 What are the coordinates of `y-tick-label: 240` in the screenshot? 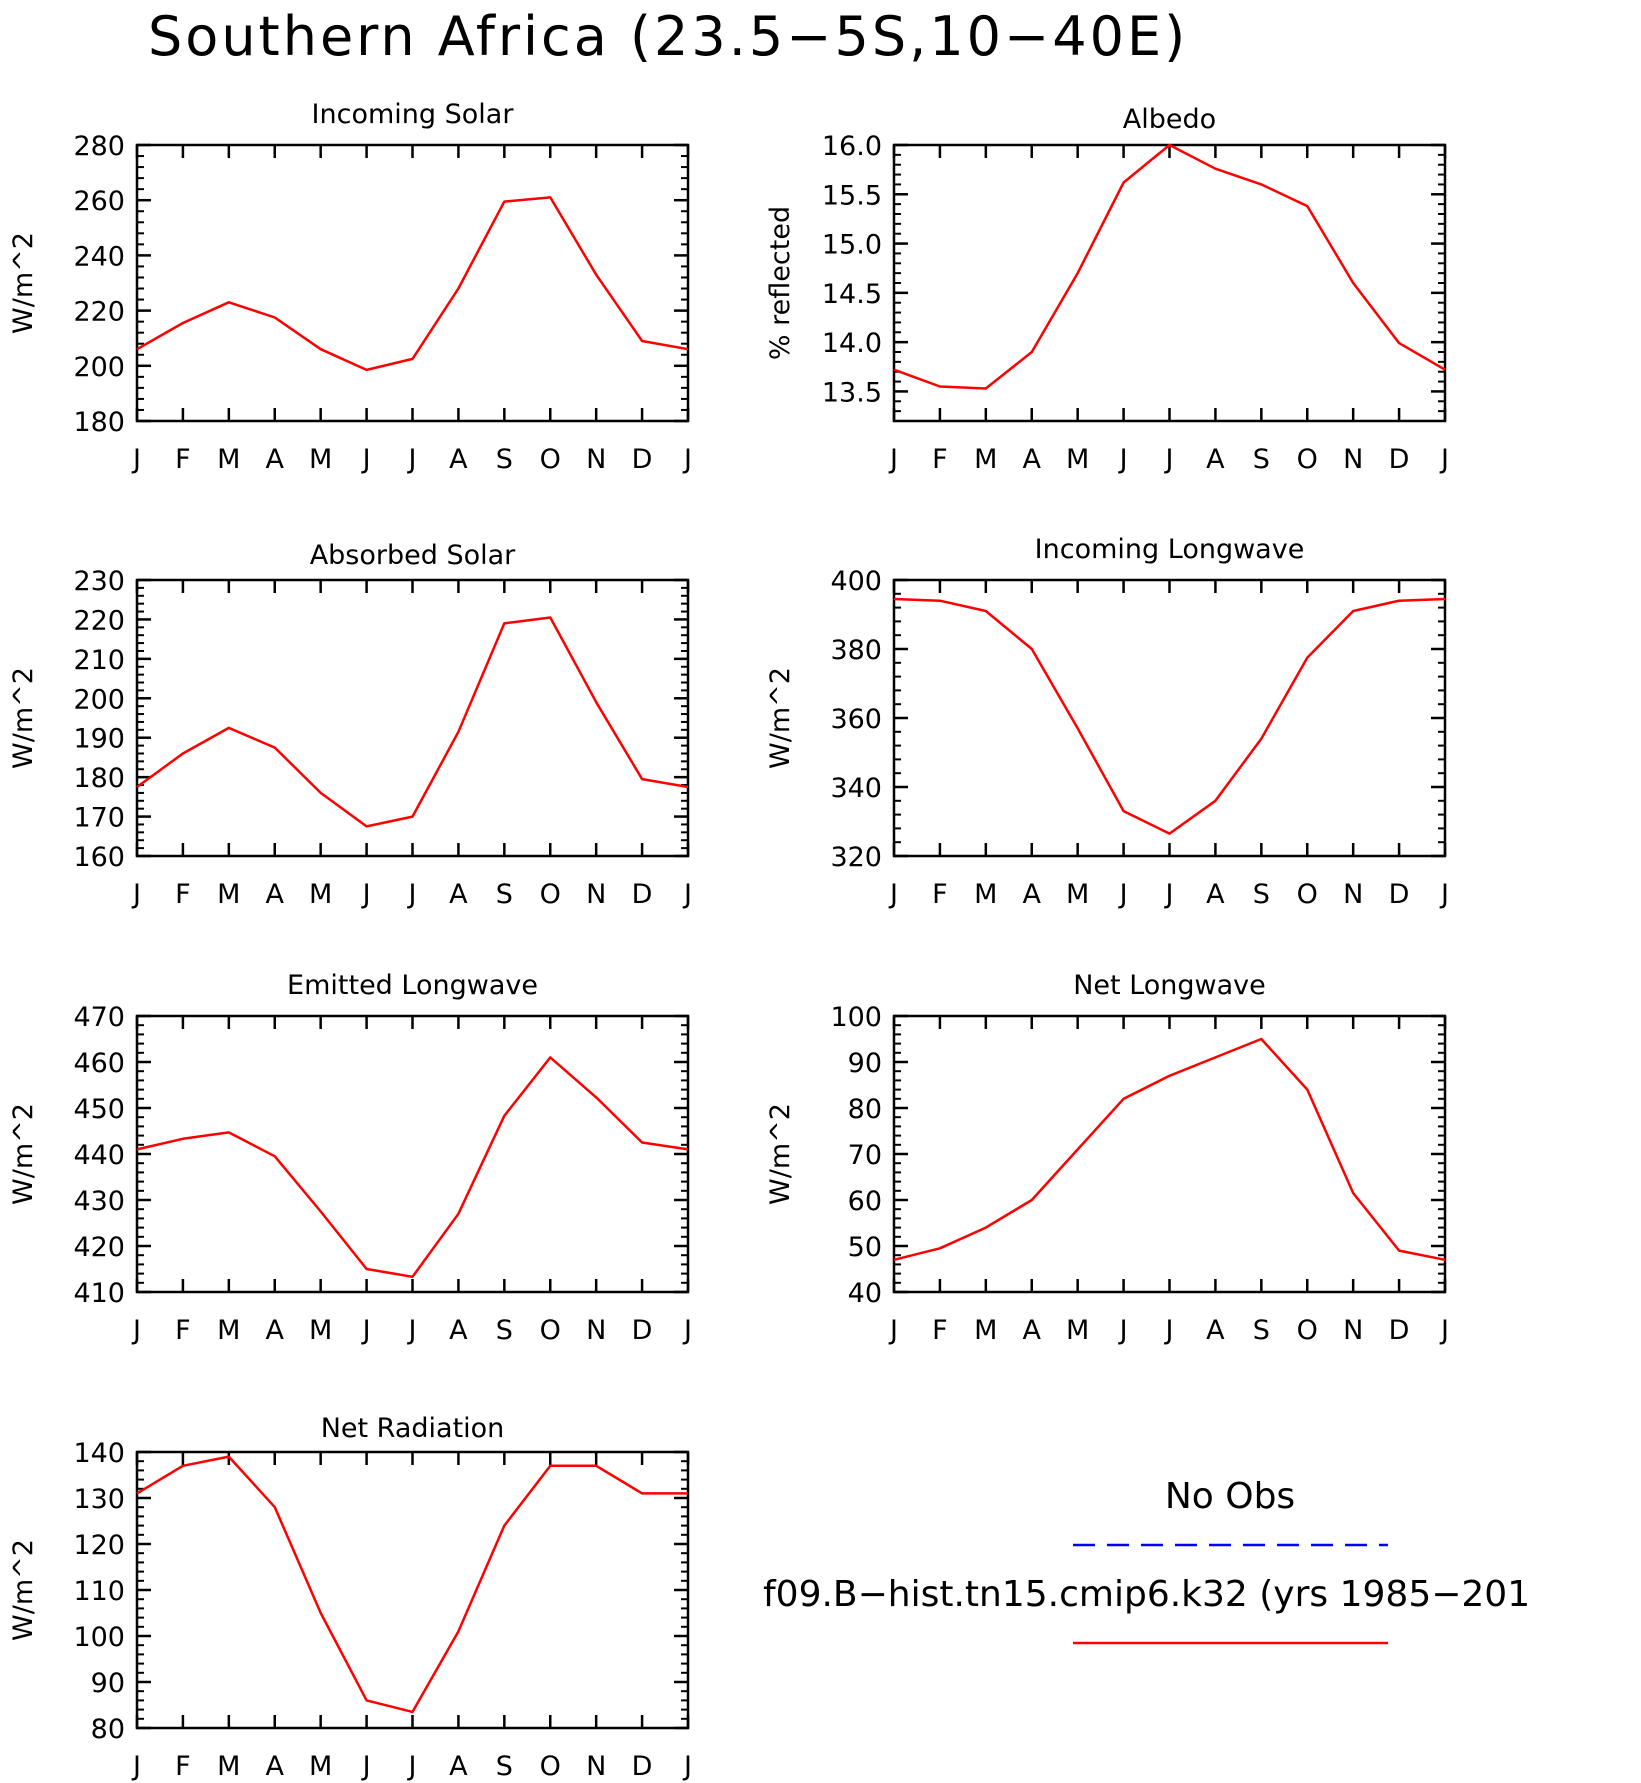 It's located at (99, 256).